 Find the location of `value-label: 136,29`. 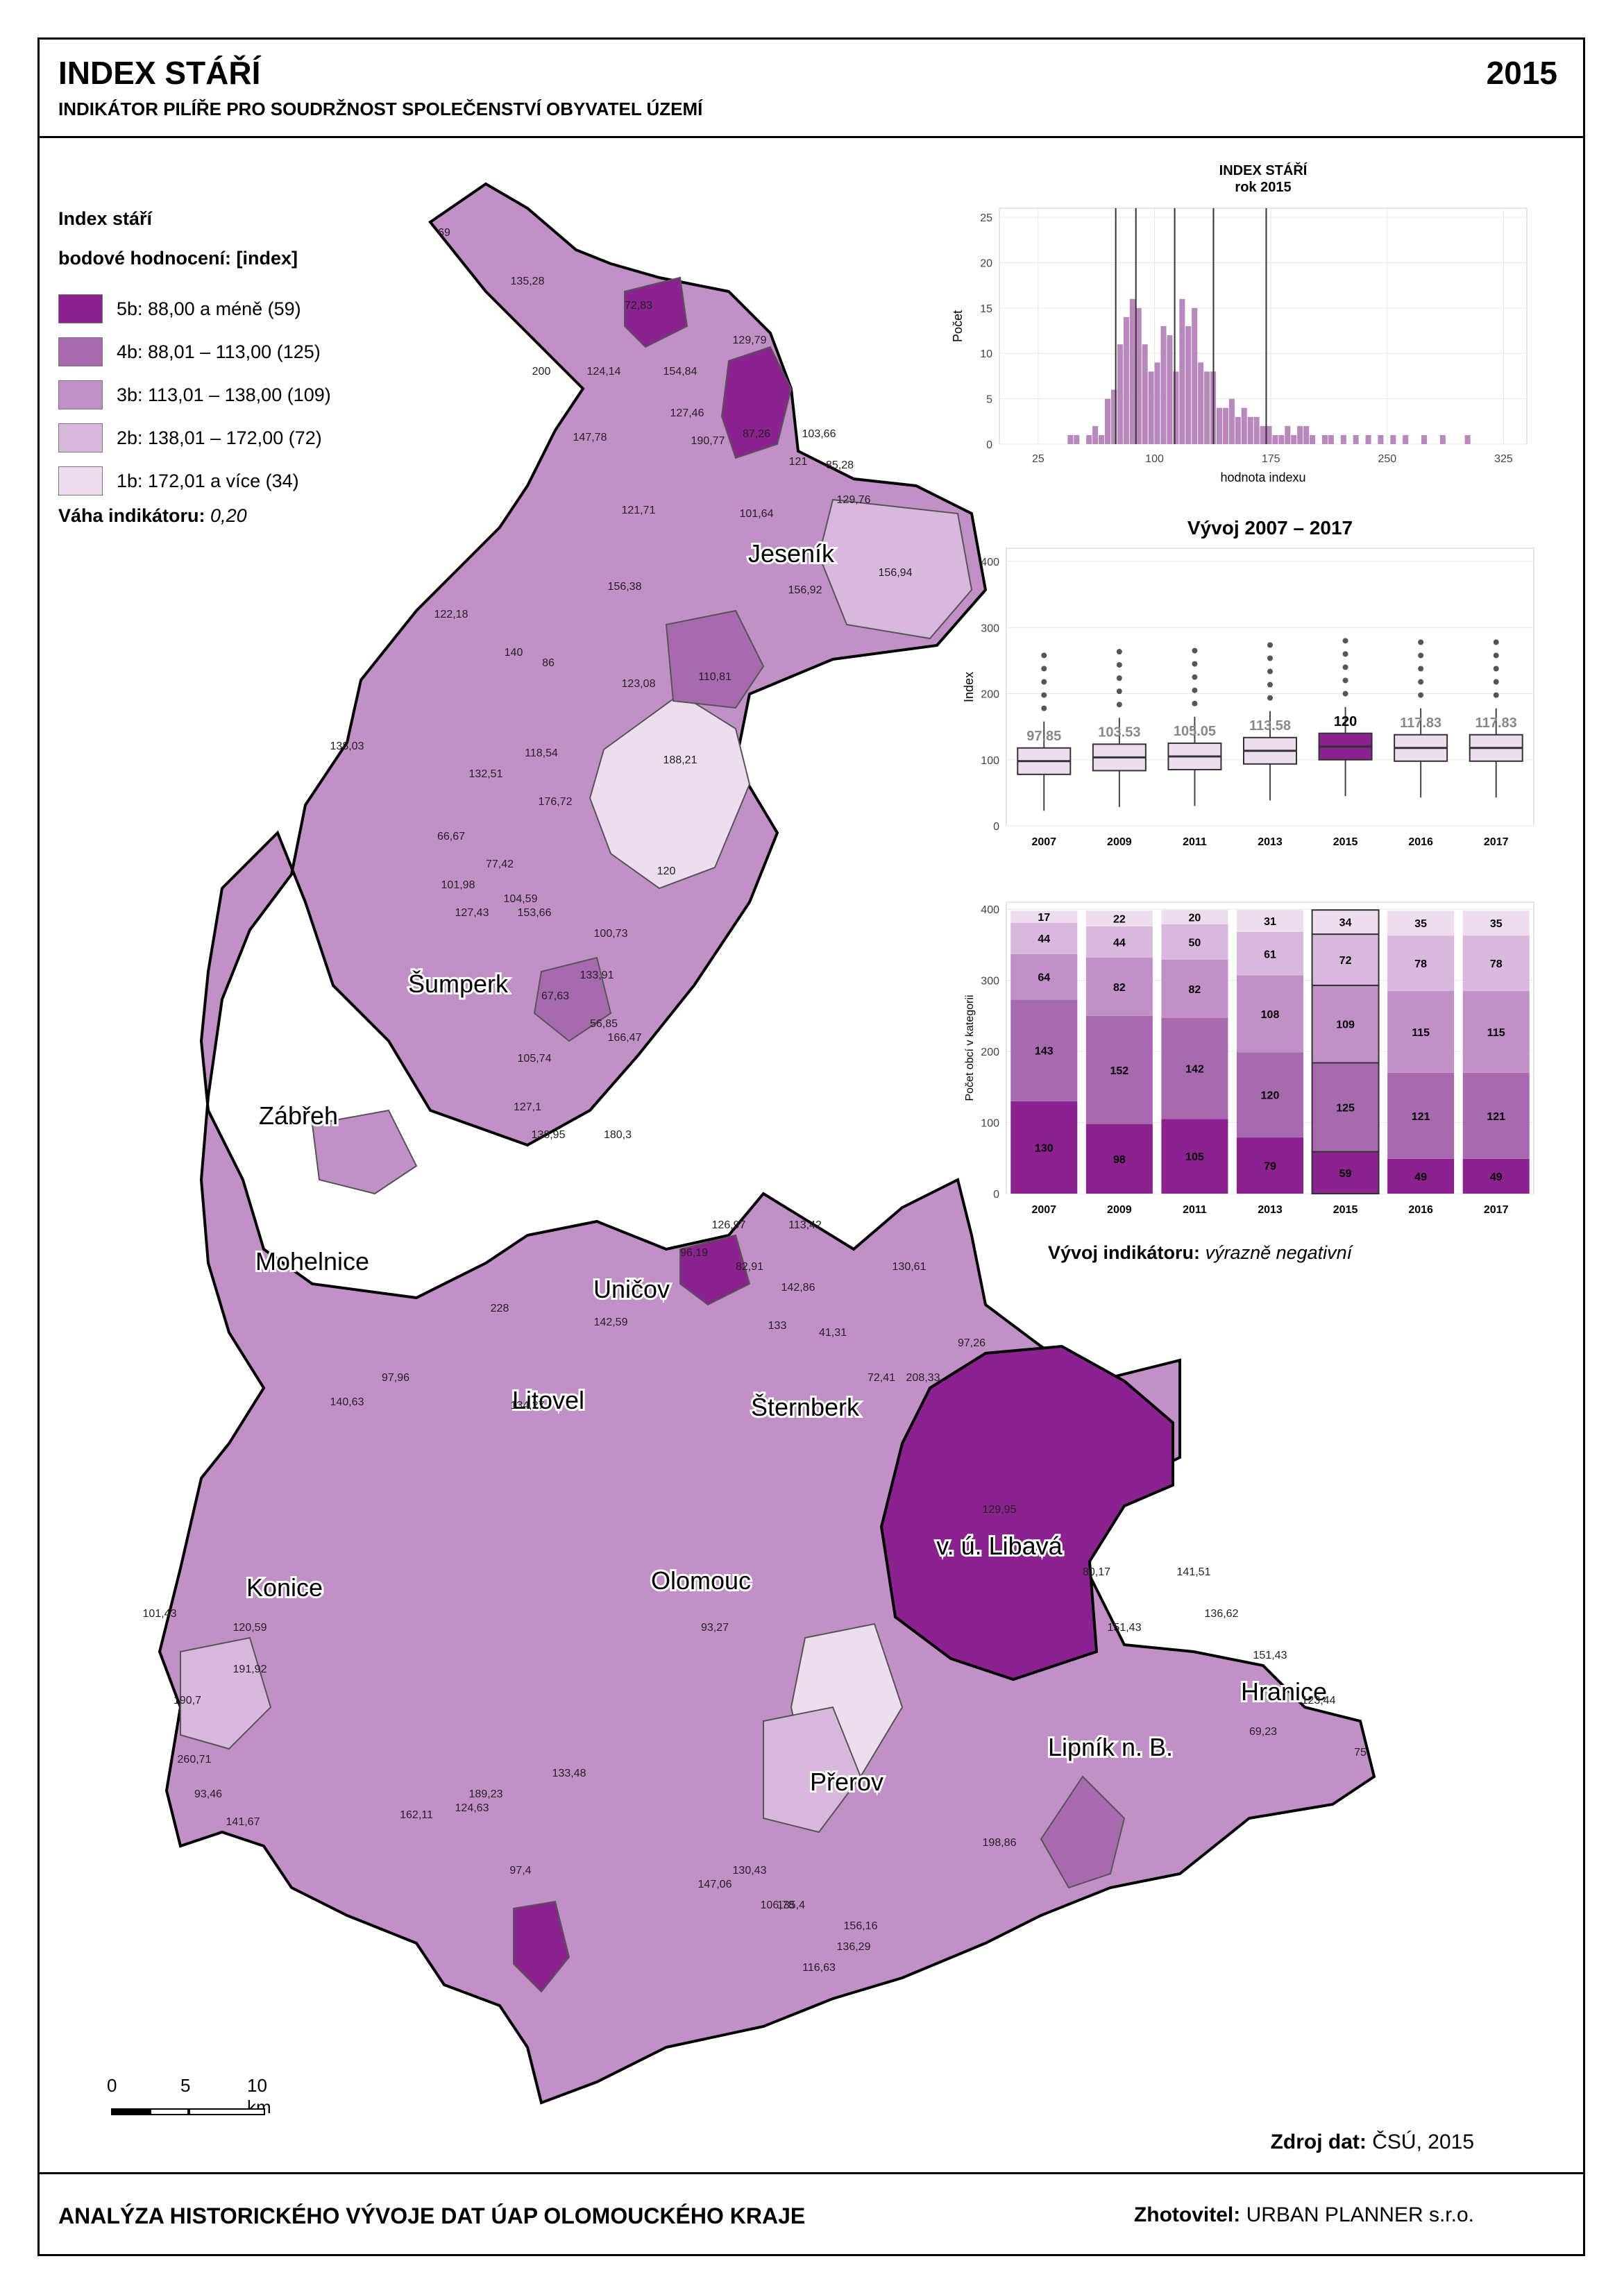

value-label: 136,29 is located at coordinates (854, 1947).